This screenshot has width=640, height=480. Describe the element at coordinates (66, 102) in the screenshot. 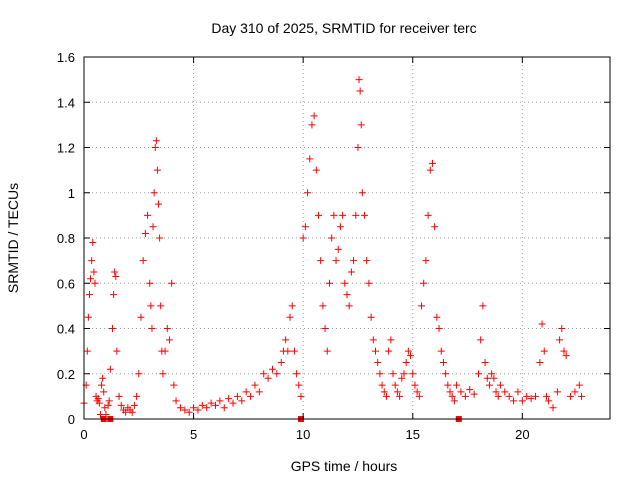

I see `y-tick-label: 1.4` at that location.